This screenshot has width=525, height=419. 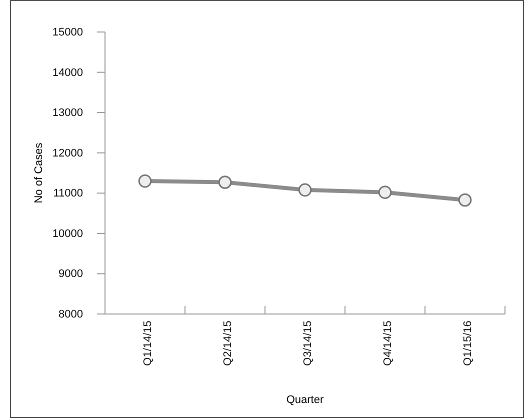 I want to click on x-tick-label: Q3/14/15, so click(x=308, y=343).